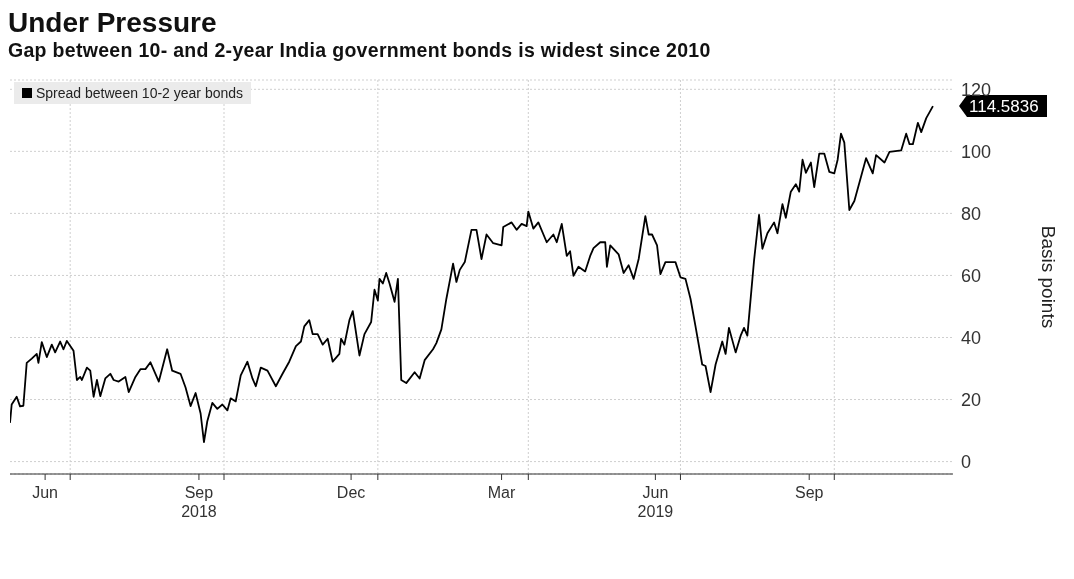 The height and width of the screenshot is (579, 1074). What do you see at coordinates (1048, 277) in the screenshot?
I see `y-axis-title: Basis points` at bounding box center [1048, 277].